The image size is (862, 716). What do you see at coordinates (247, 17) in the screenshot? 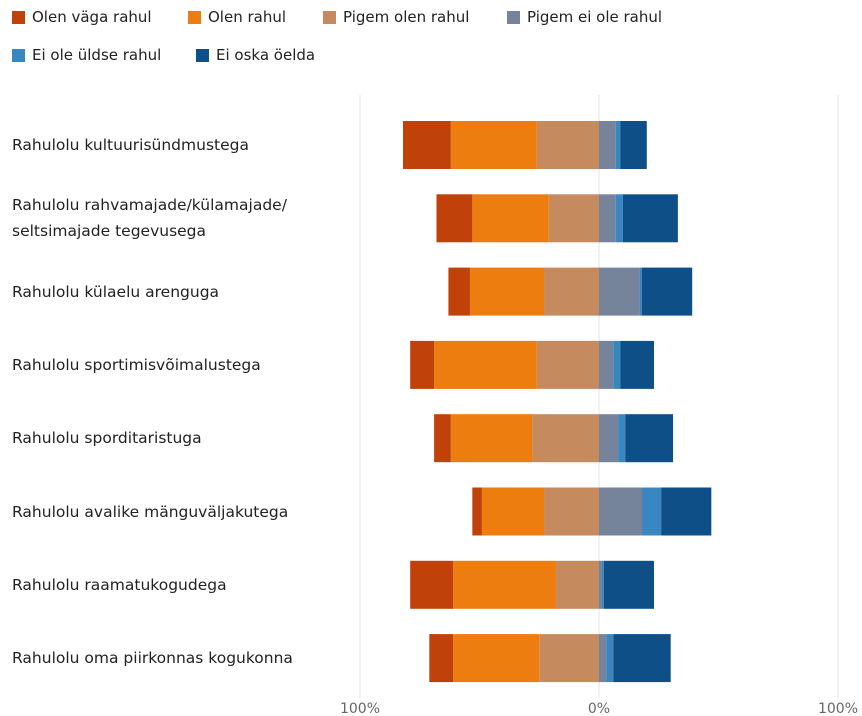
I see `legend-label: Olen rahul` at bounding box center [247, 17].